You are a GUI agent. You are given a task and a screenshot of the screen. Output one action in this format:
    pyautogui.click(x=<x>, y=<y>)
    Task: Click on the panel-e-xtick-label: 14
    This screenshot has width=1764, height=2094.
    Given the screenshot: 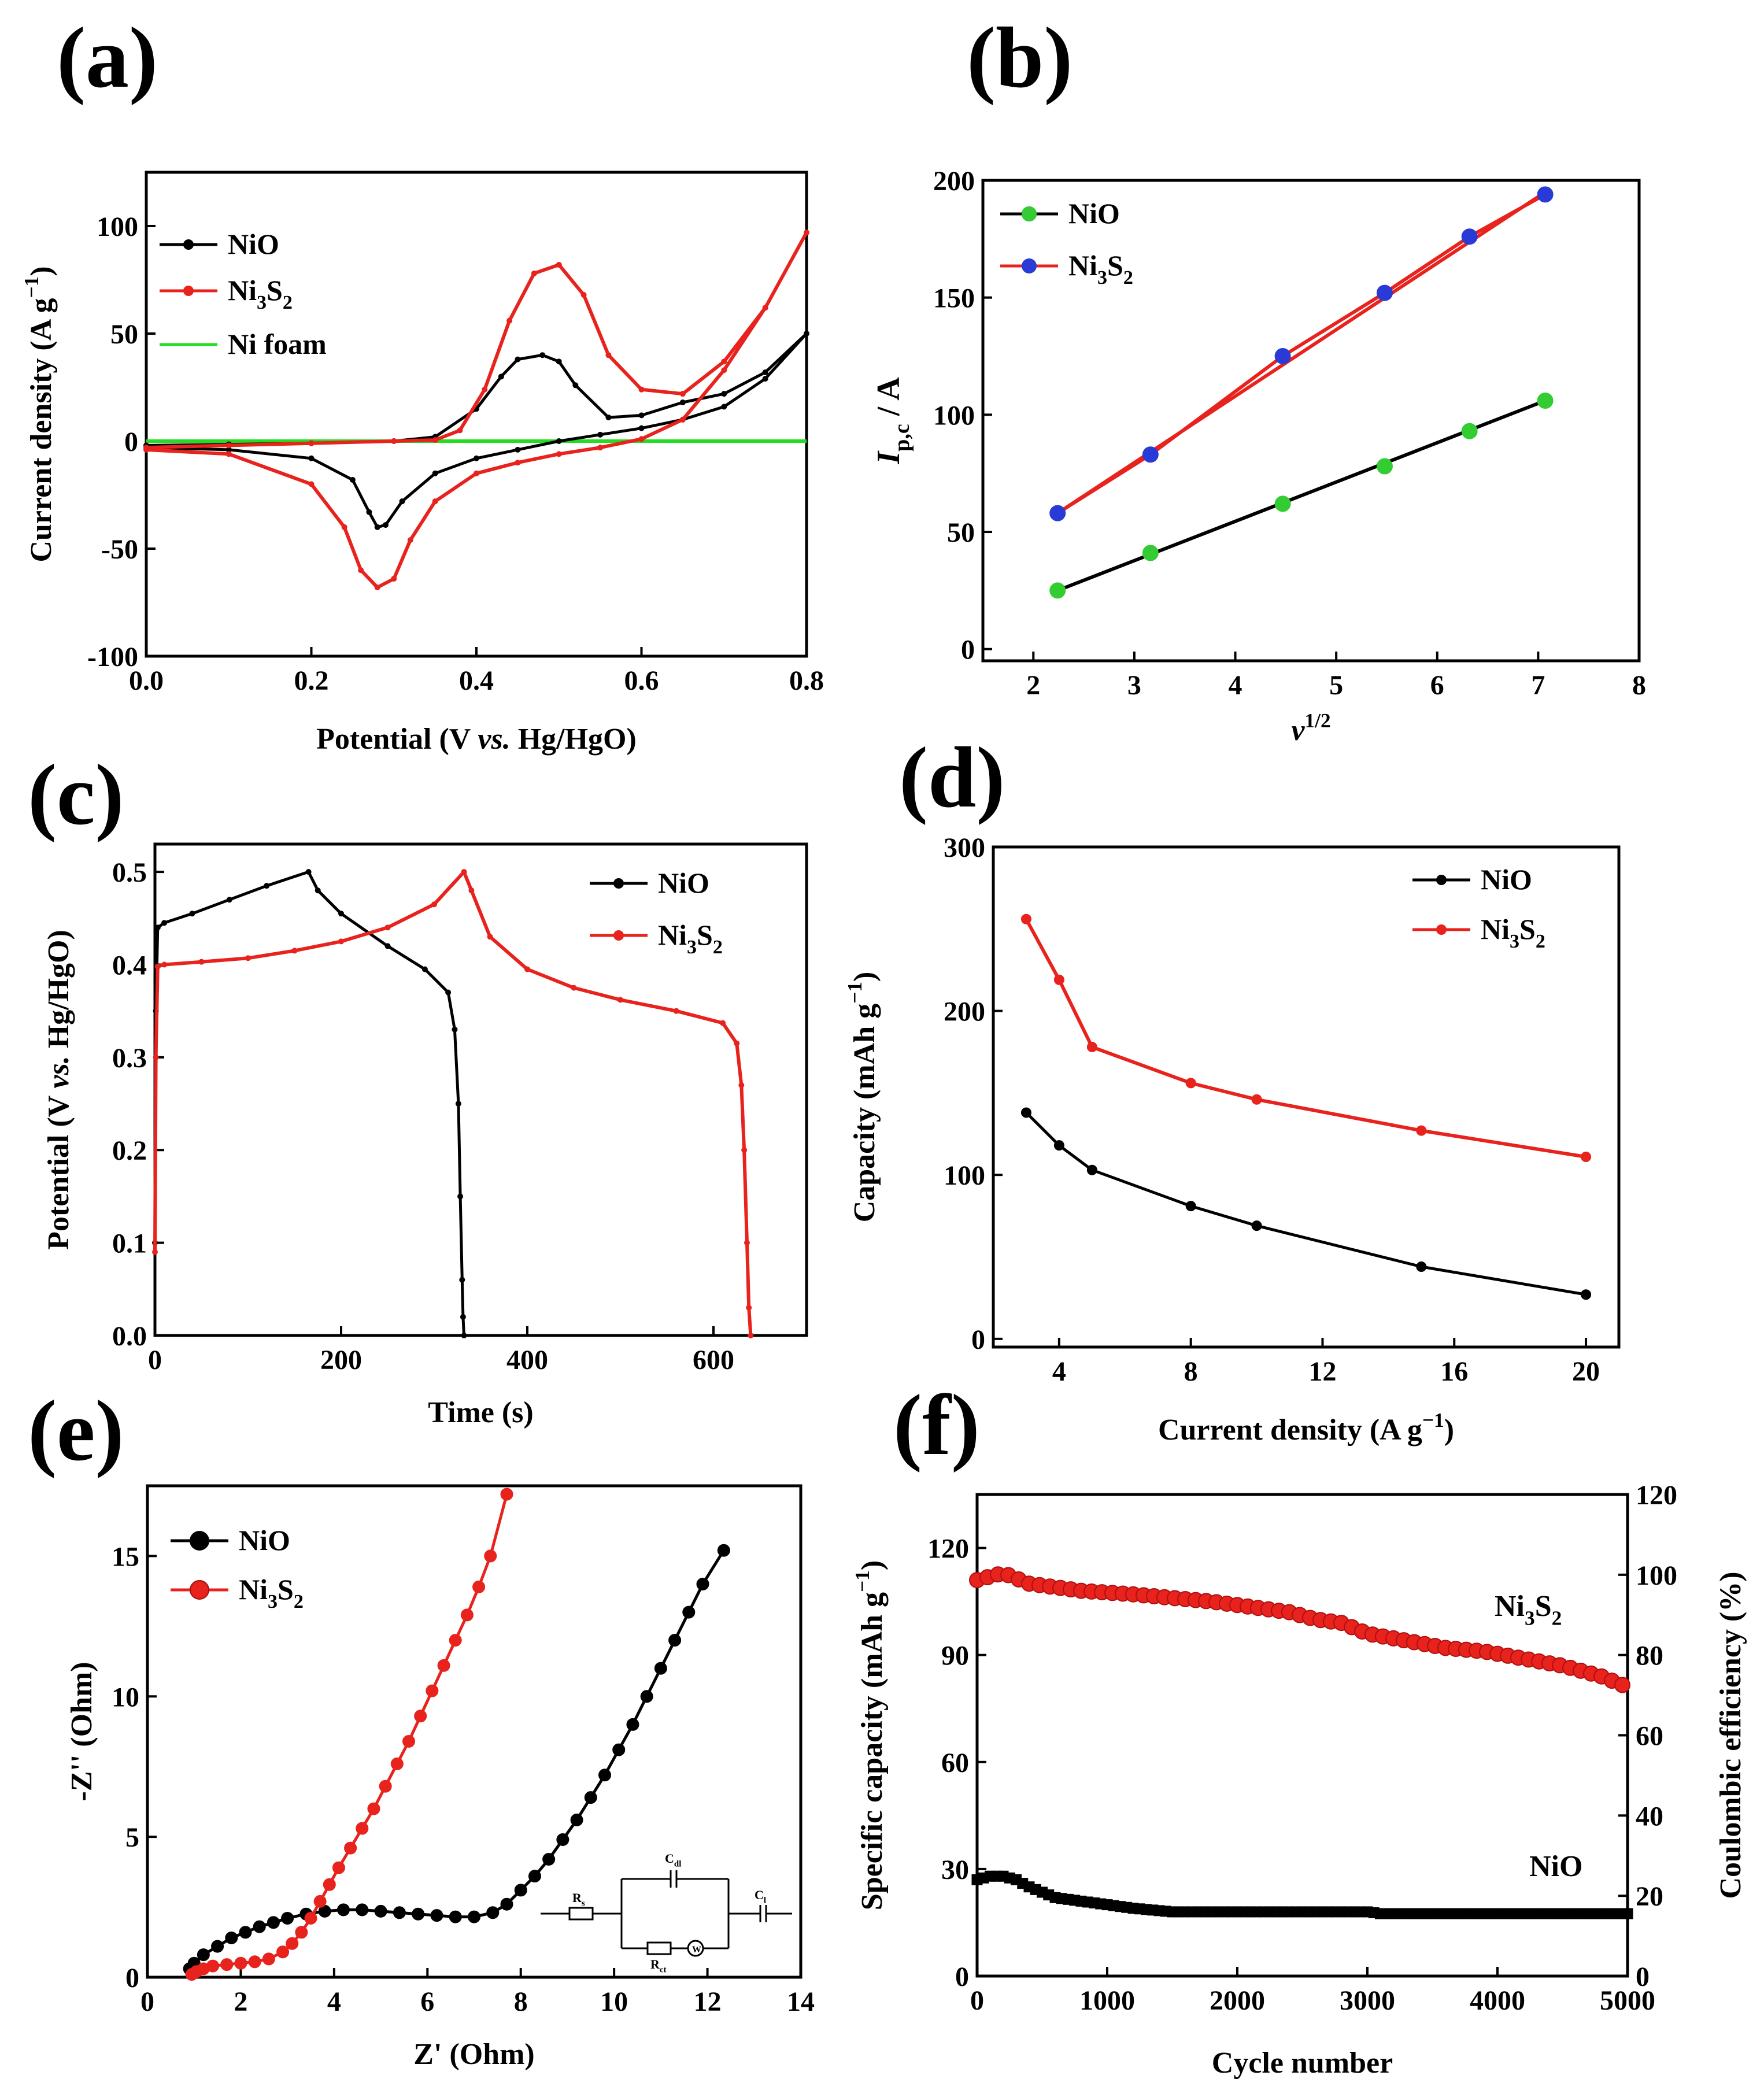 What is the action you would take?
    pyautogui.click(x=801, y=2001)
    